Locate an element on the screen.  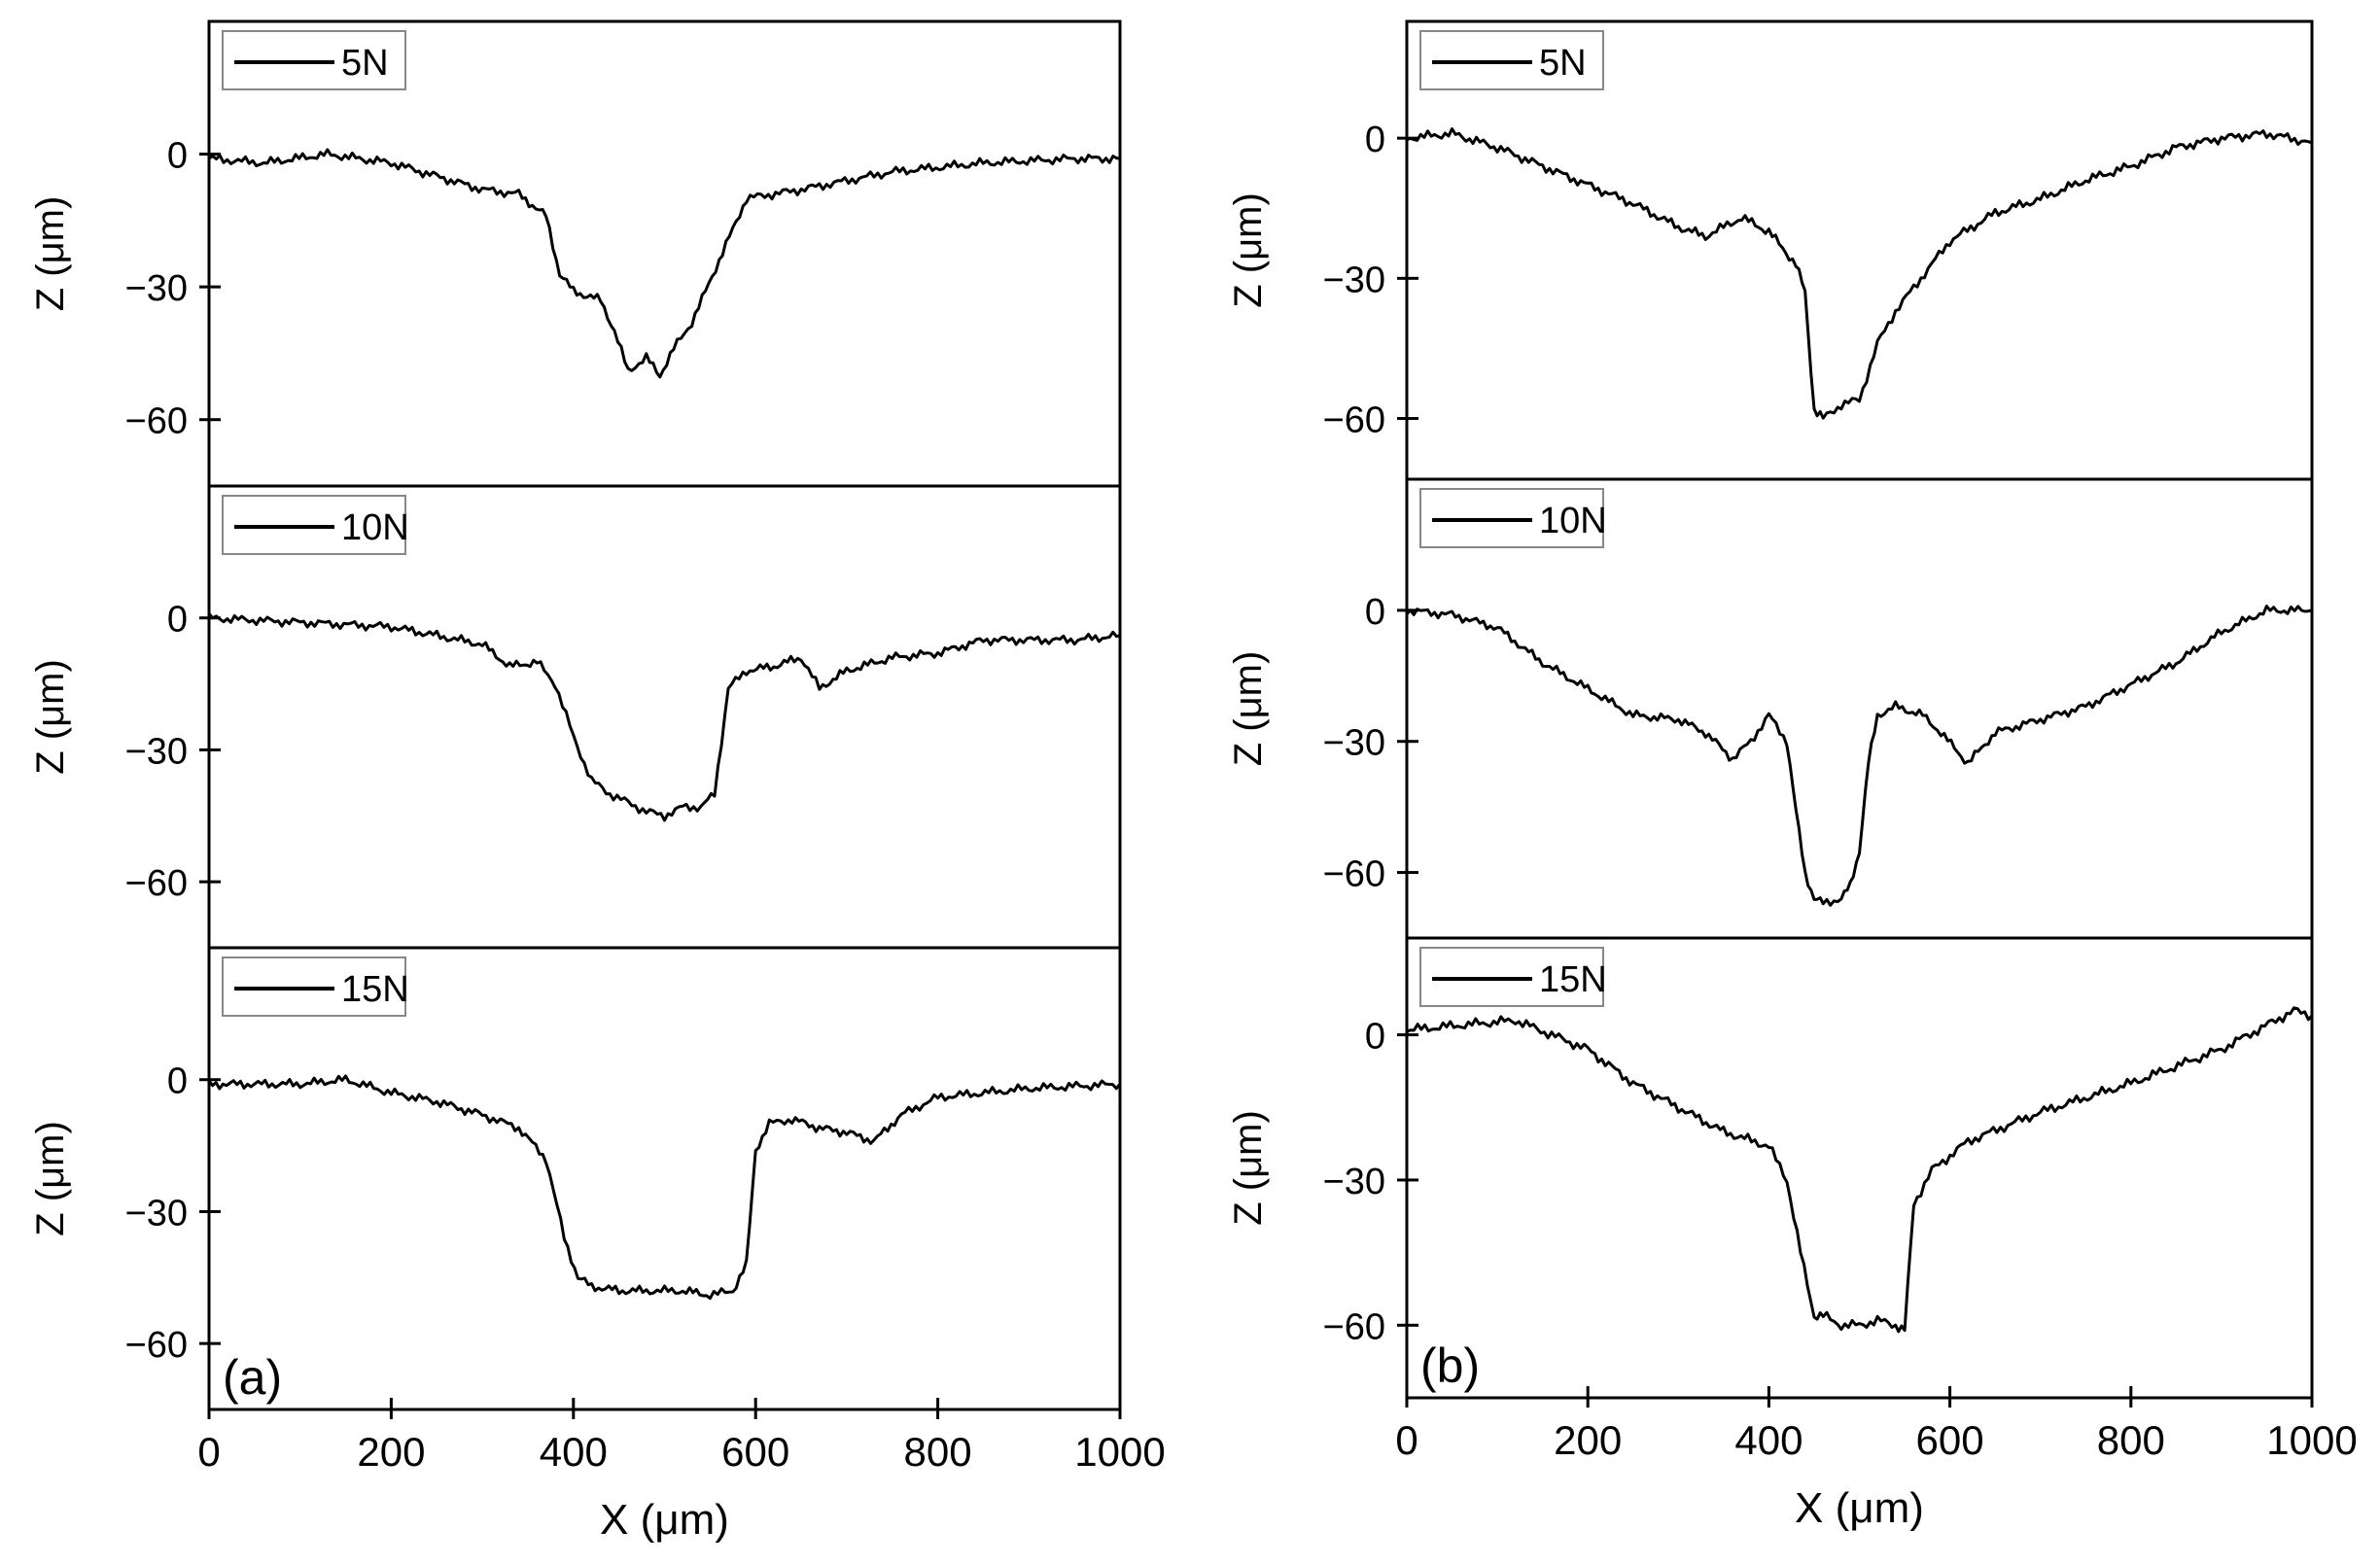
subplot-a-15N: 0 −30 −60 Z (μm) 15N is located at coordinates (575, 1179).